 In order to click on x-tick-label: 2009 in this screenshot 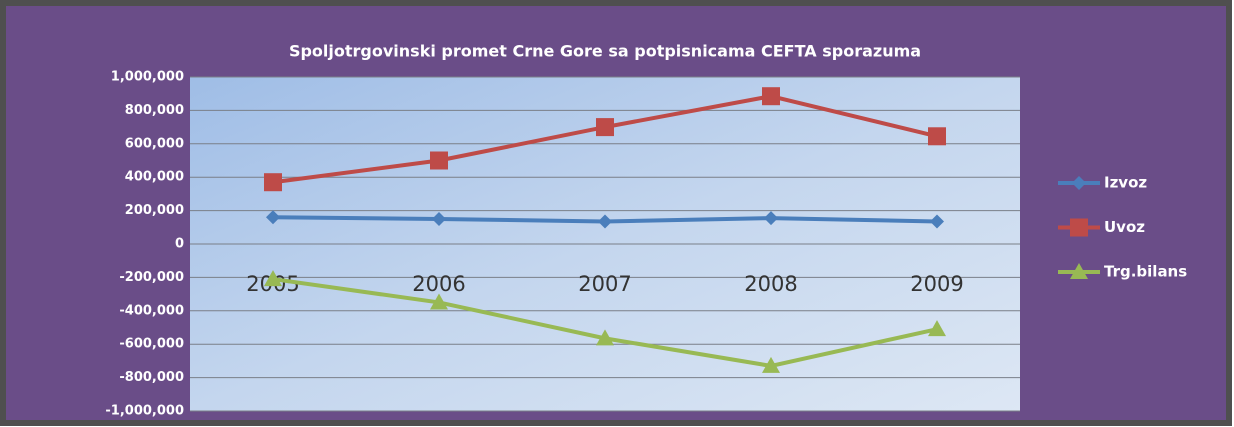, I will do `click(936, 284)`.